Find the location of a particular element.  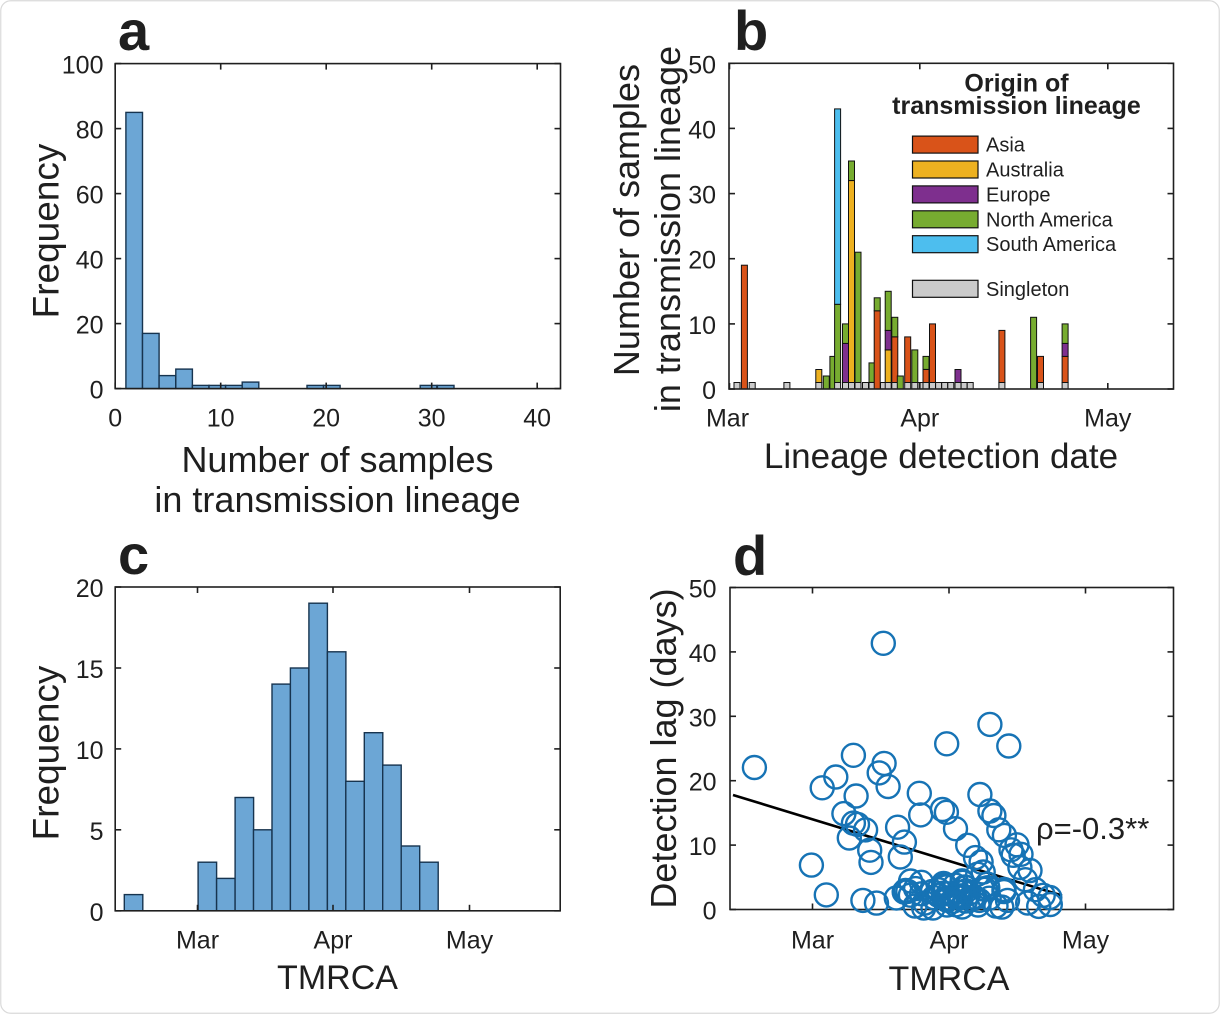

svg-text: Asia is located at coordinates (1006, 146).